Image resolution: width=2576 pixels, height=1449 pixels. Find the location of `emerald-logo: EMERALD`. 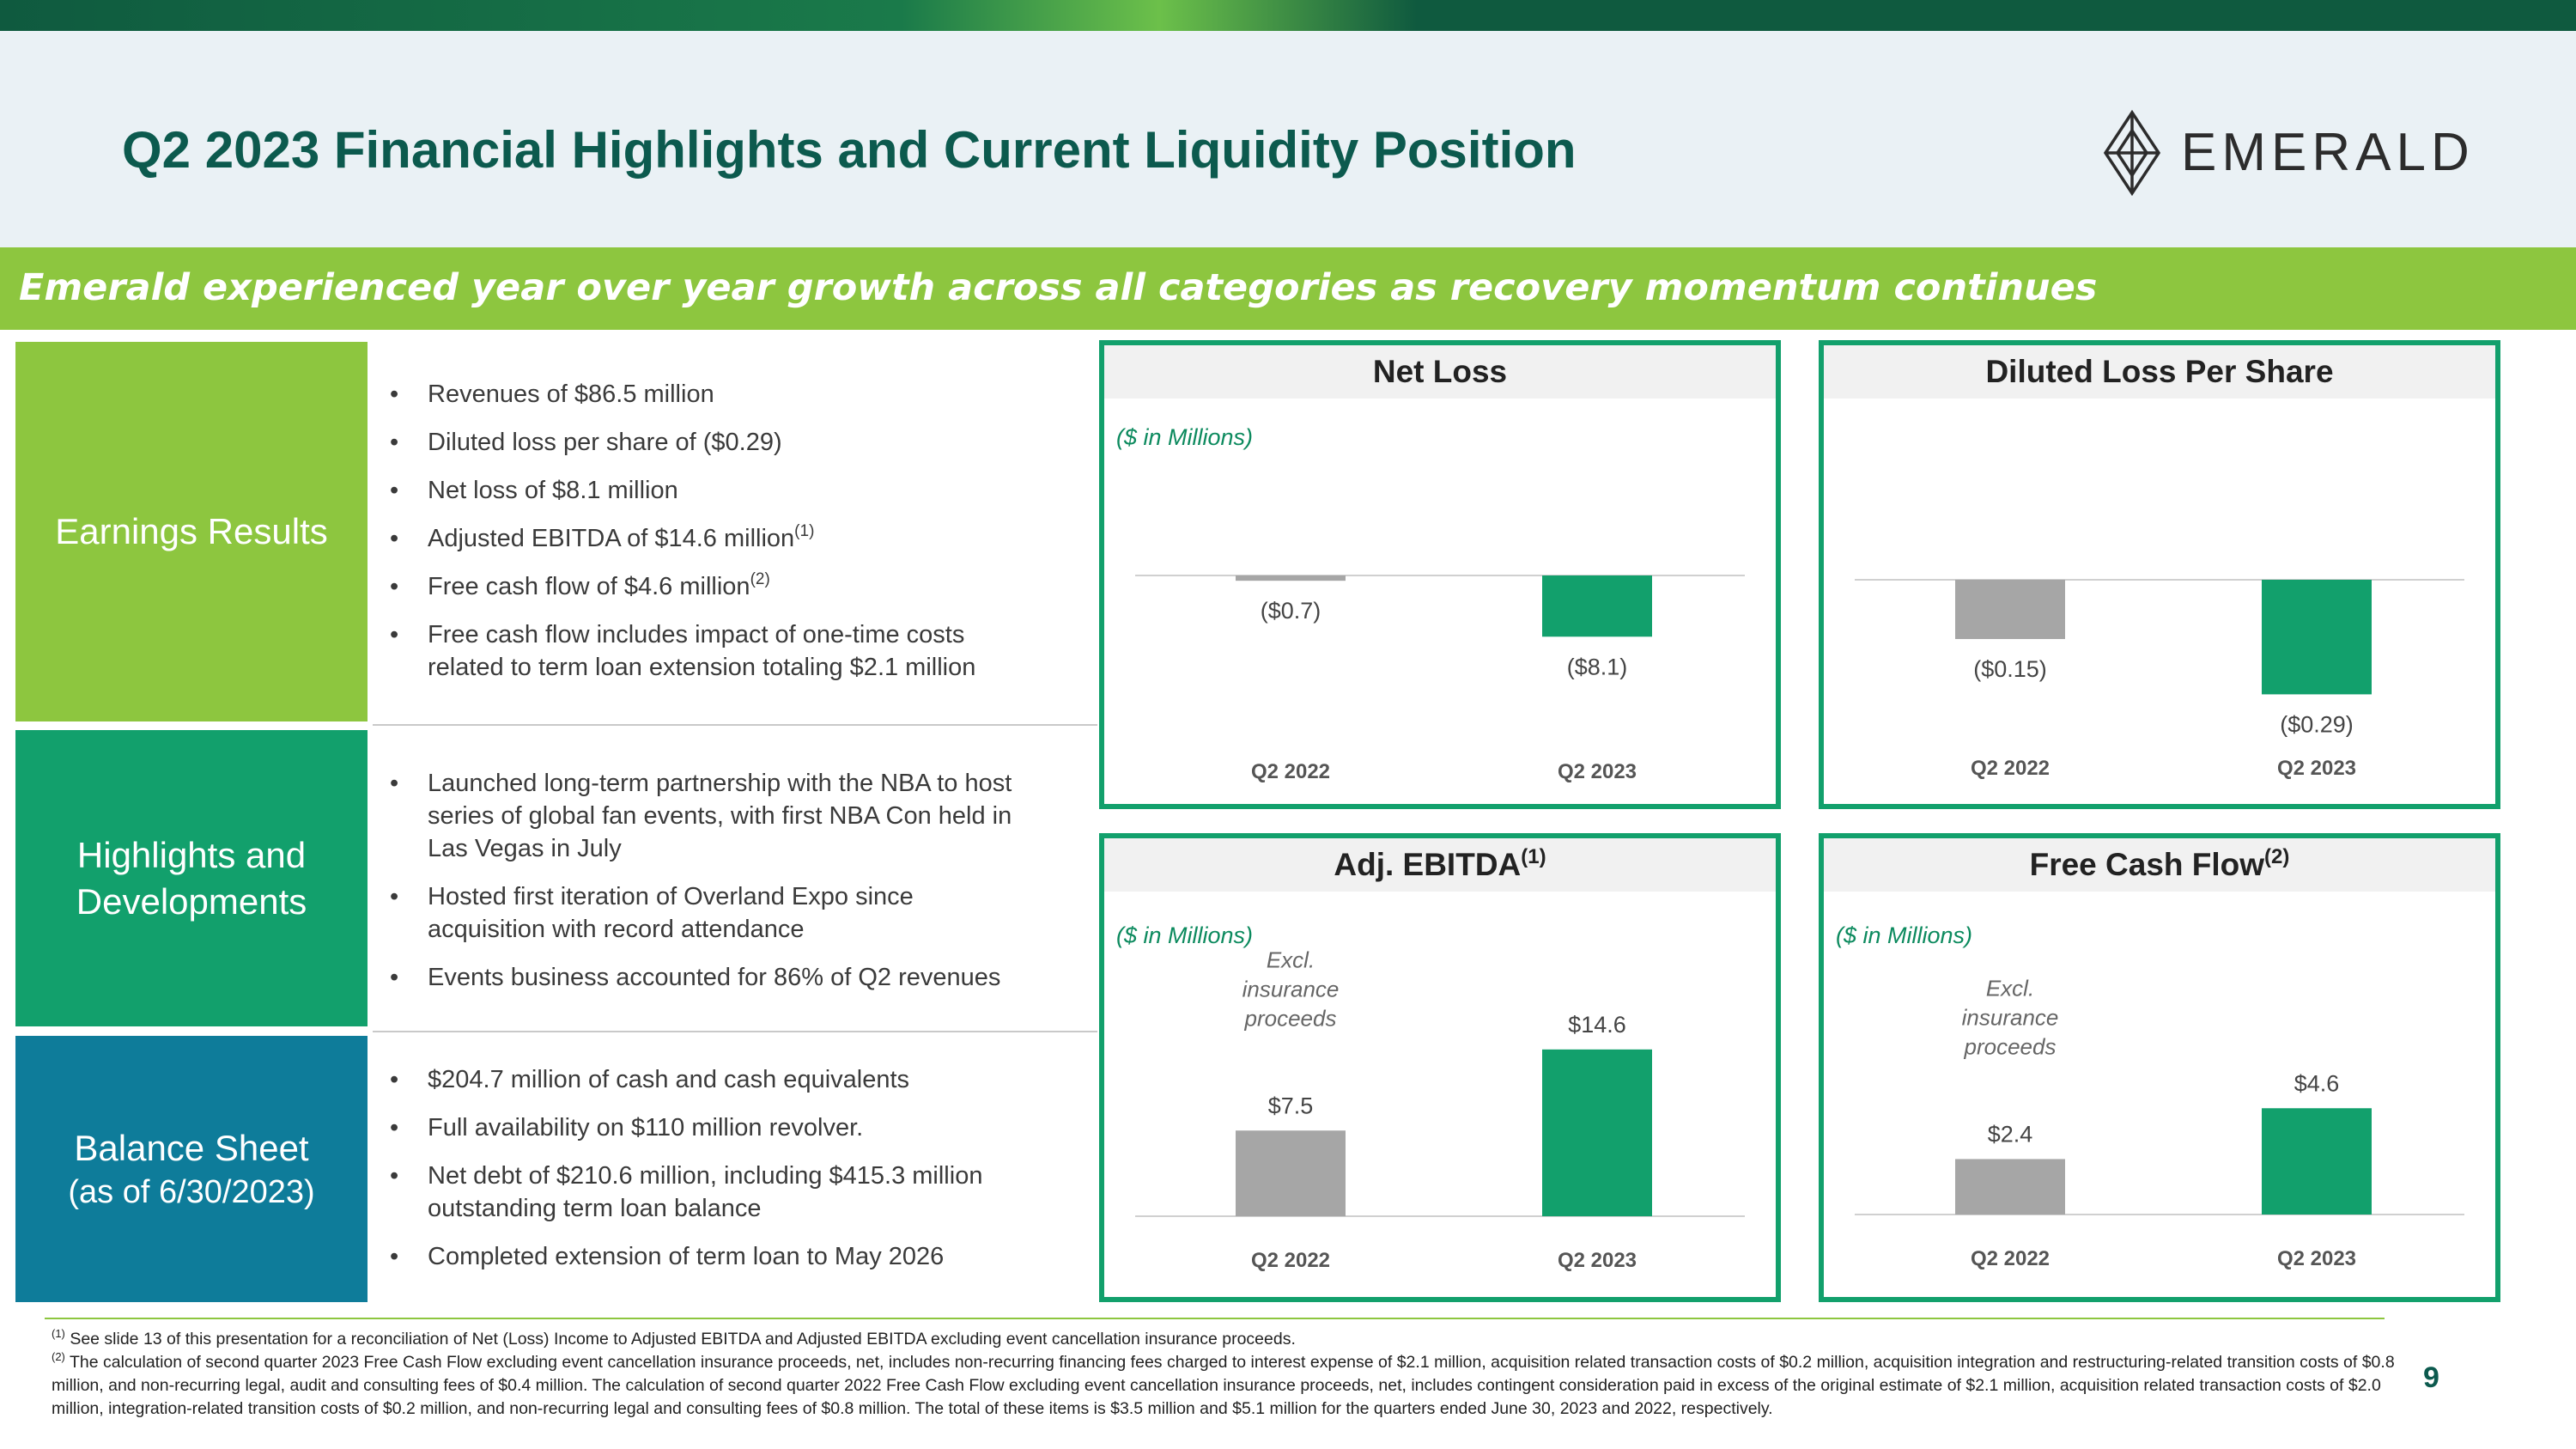

emerald-logo: EMERALD is located at coordinates (2286, 153).